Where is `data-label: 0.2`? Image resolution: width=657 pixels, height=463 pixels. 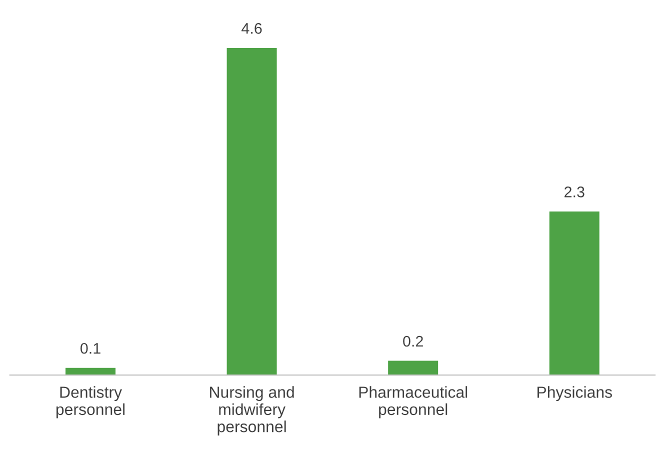
data-label: 0.2 is located at coordinates (413, 341).